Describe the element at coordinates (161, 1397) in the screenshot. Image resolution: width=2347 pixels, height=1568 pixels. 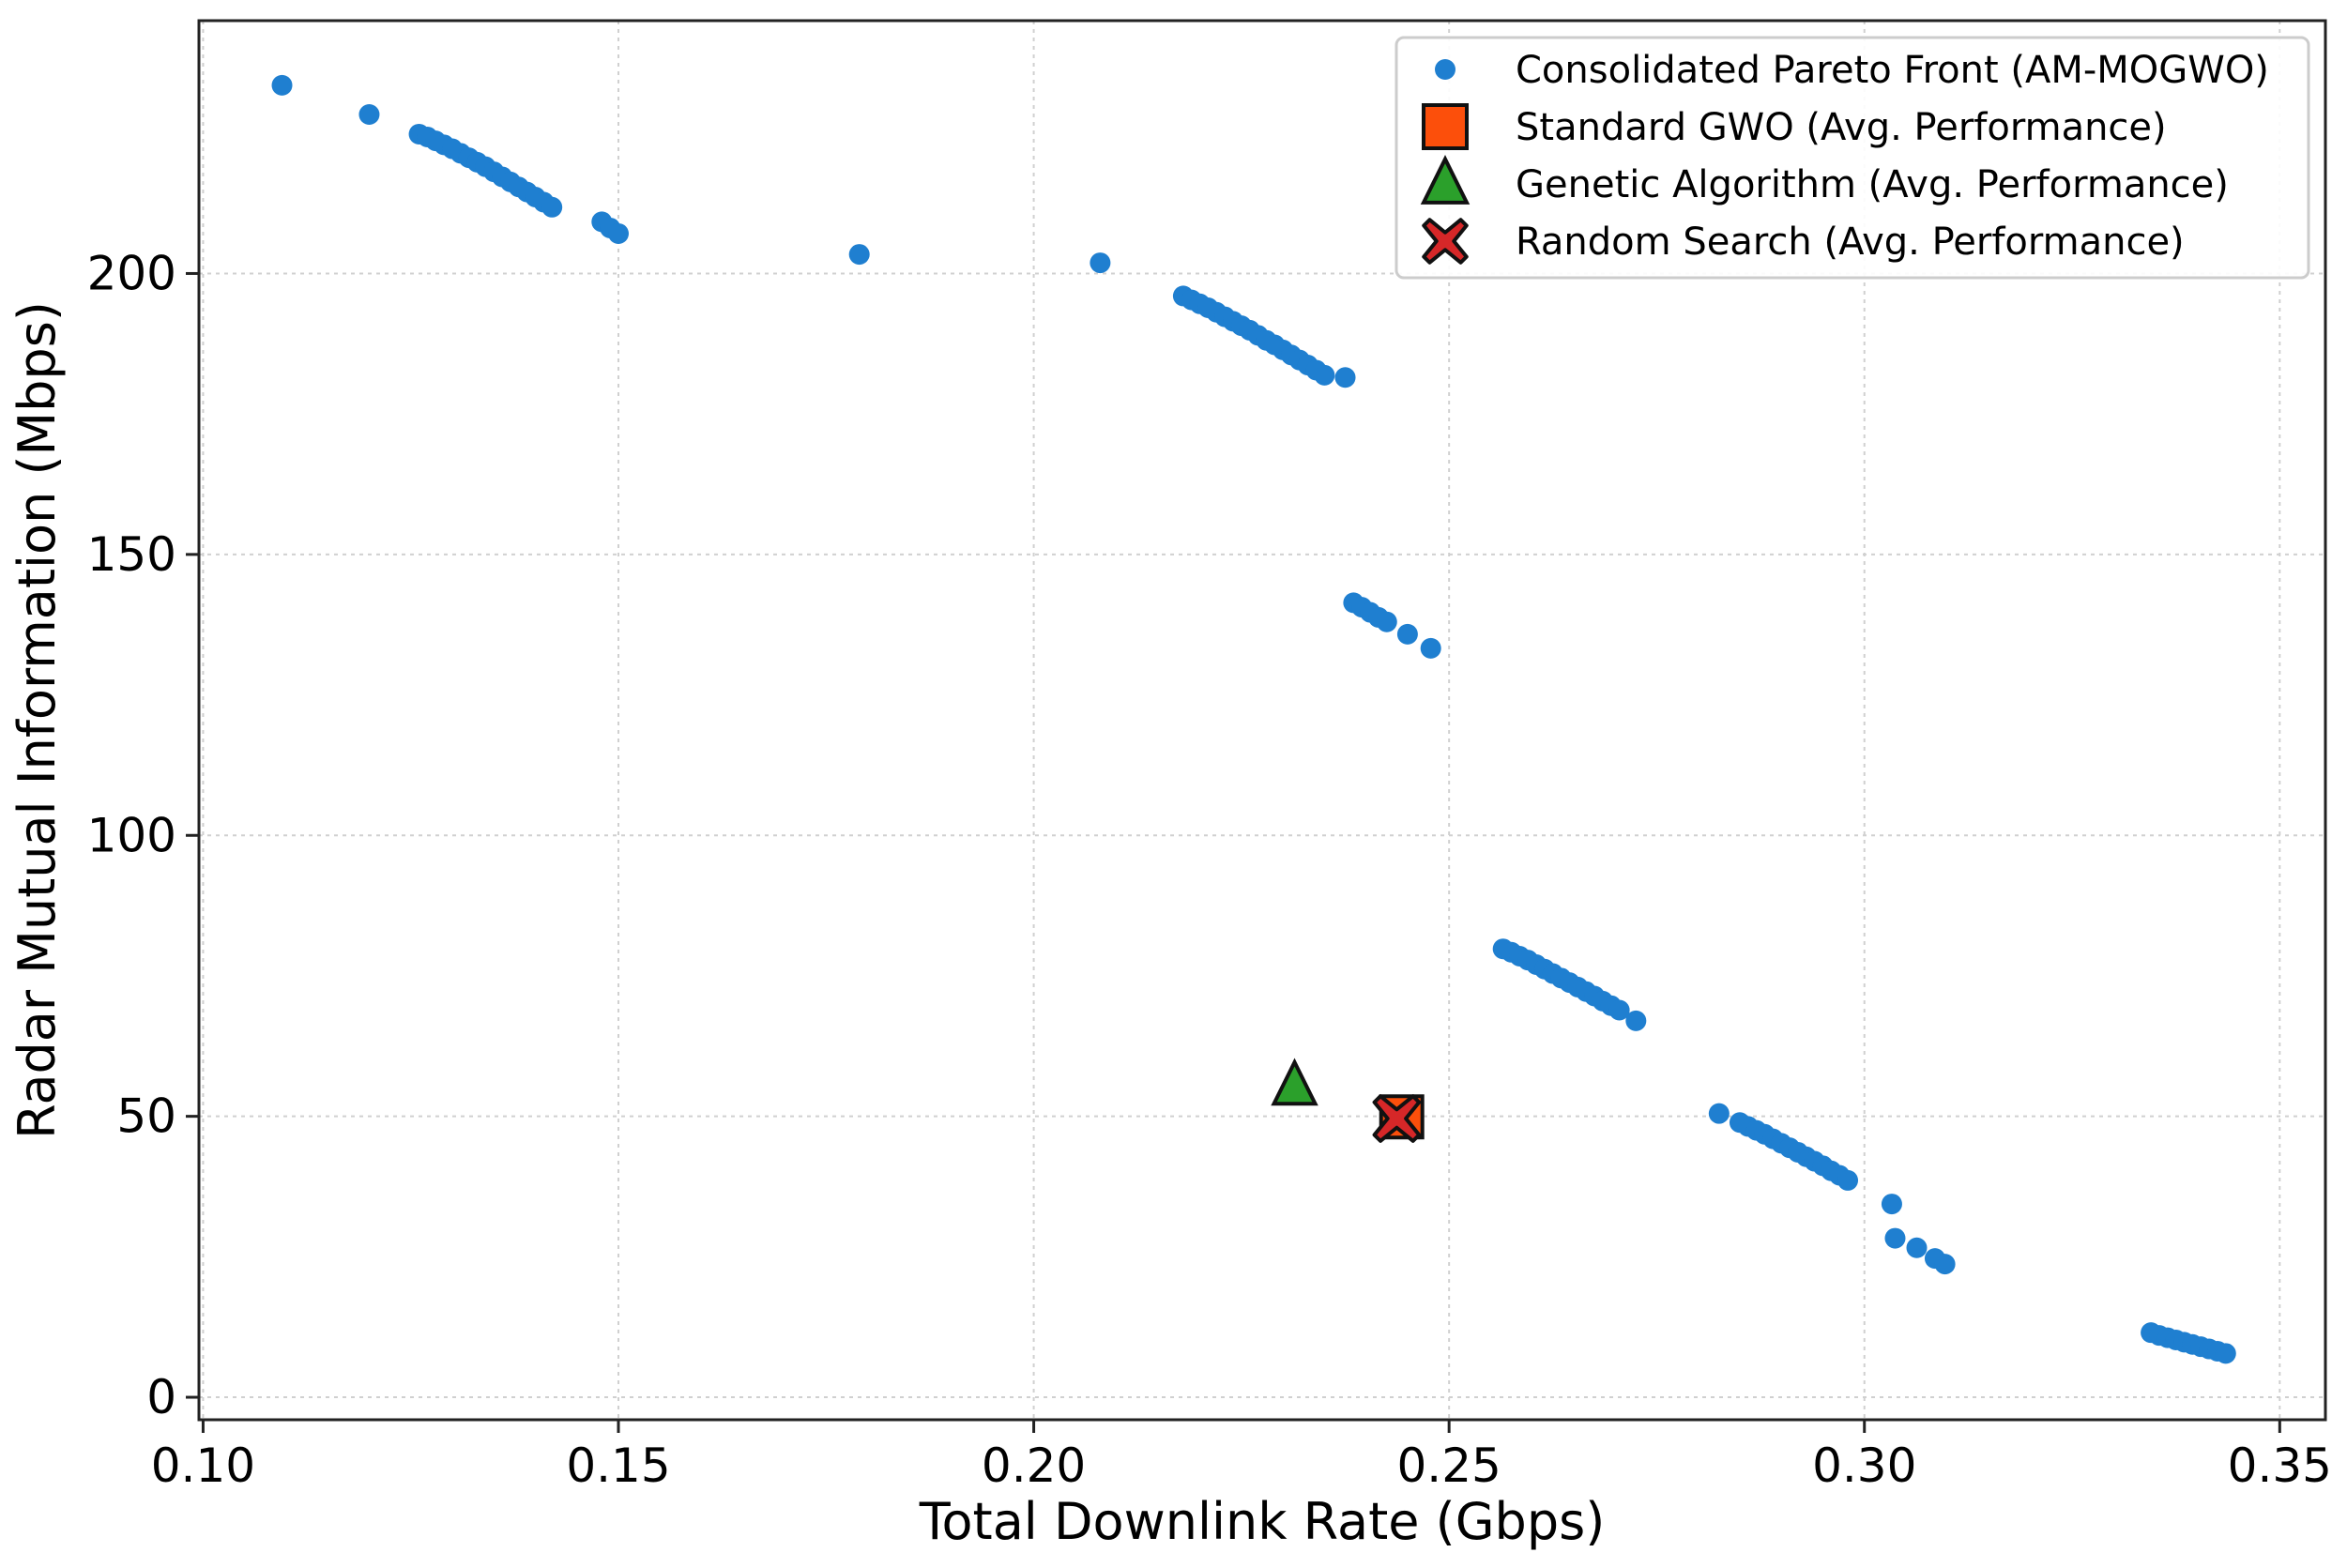
I see `y-tick-label: 0` at that location.